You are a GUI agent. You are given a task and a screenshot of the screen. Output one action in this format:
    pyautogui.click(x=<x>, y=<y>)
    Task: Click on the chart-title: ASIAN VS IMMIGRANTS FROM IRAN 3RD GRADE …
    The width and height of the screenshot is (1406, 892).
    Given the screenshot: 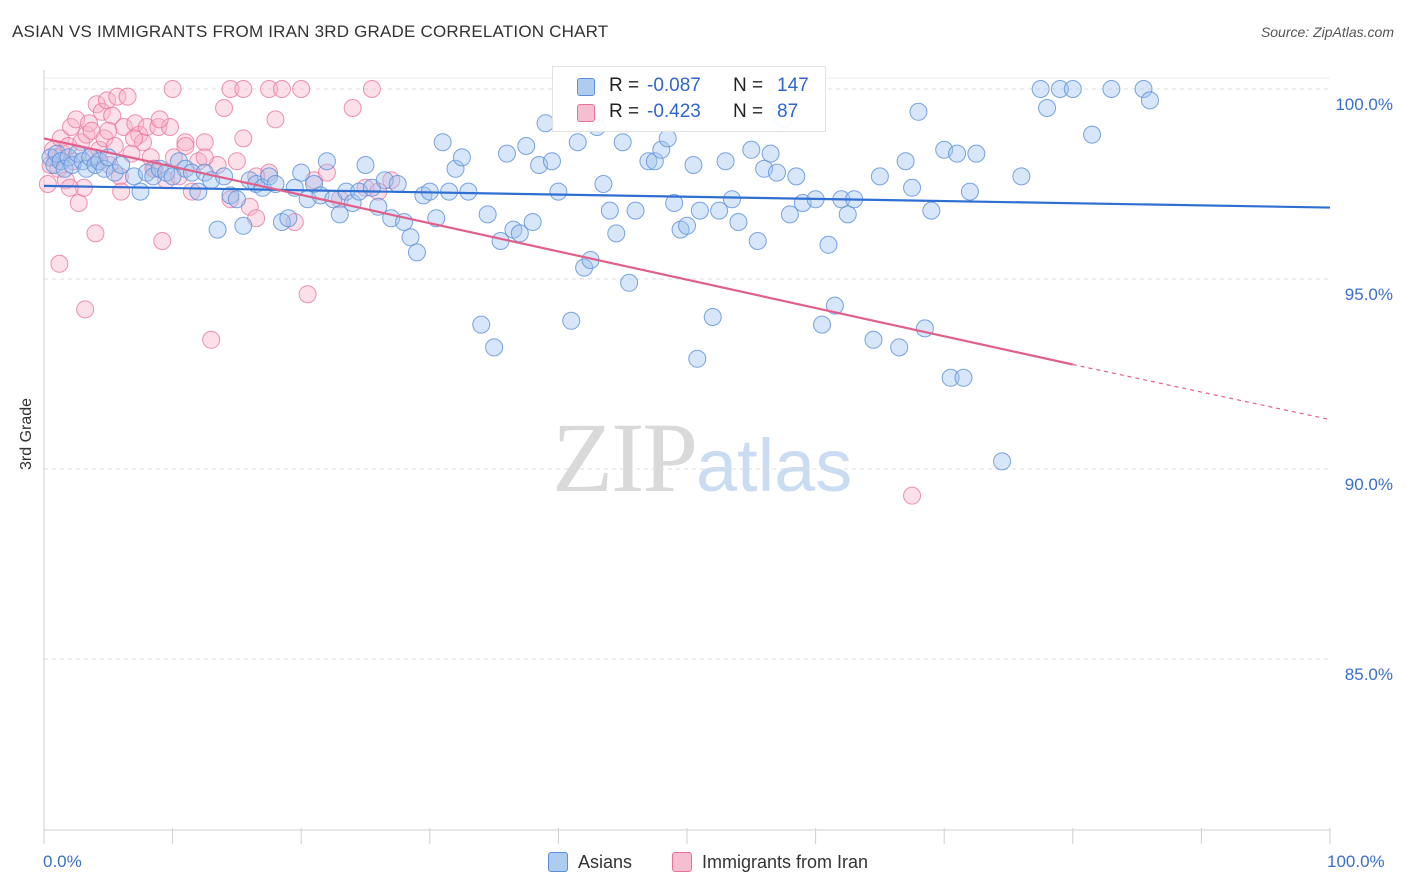 What is the action you would take?
    pyautogui.click(x=310, y=31)
    